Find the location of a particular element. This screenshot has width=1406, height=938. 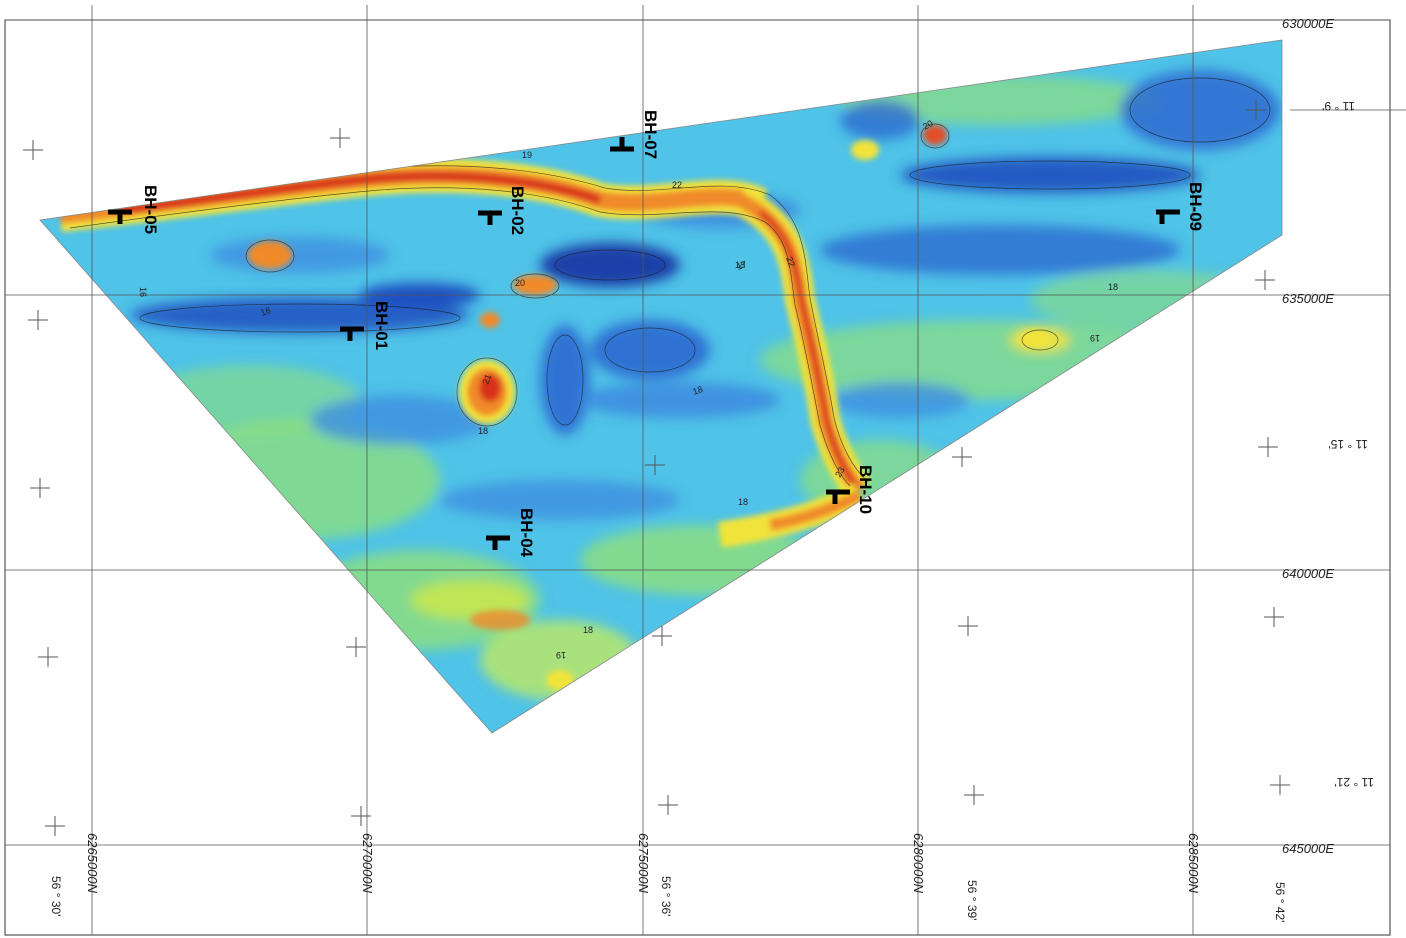

borehole-label: BH-05 is located at coordinates (150, 209).